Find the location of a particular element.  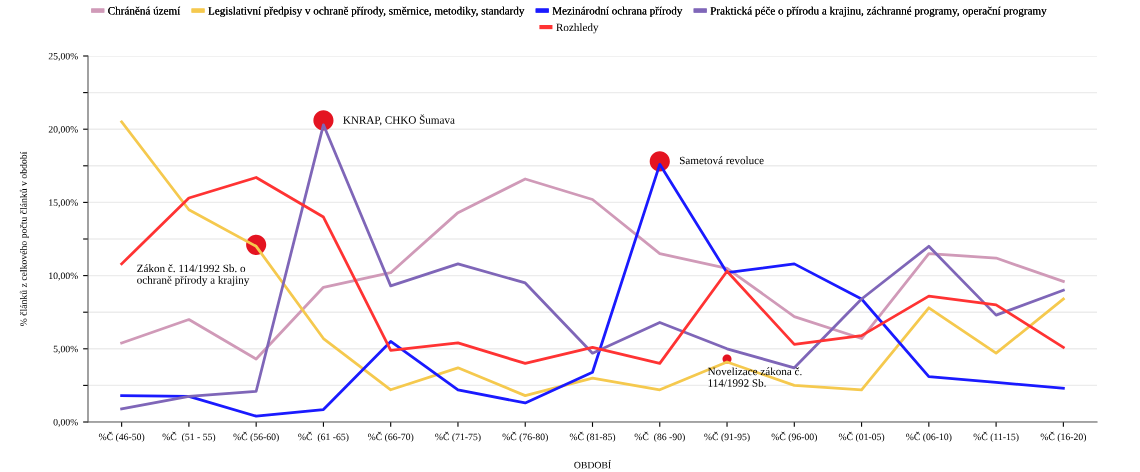

x-tick-label: %Č (91-95) is located at coordinates (727, 437).